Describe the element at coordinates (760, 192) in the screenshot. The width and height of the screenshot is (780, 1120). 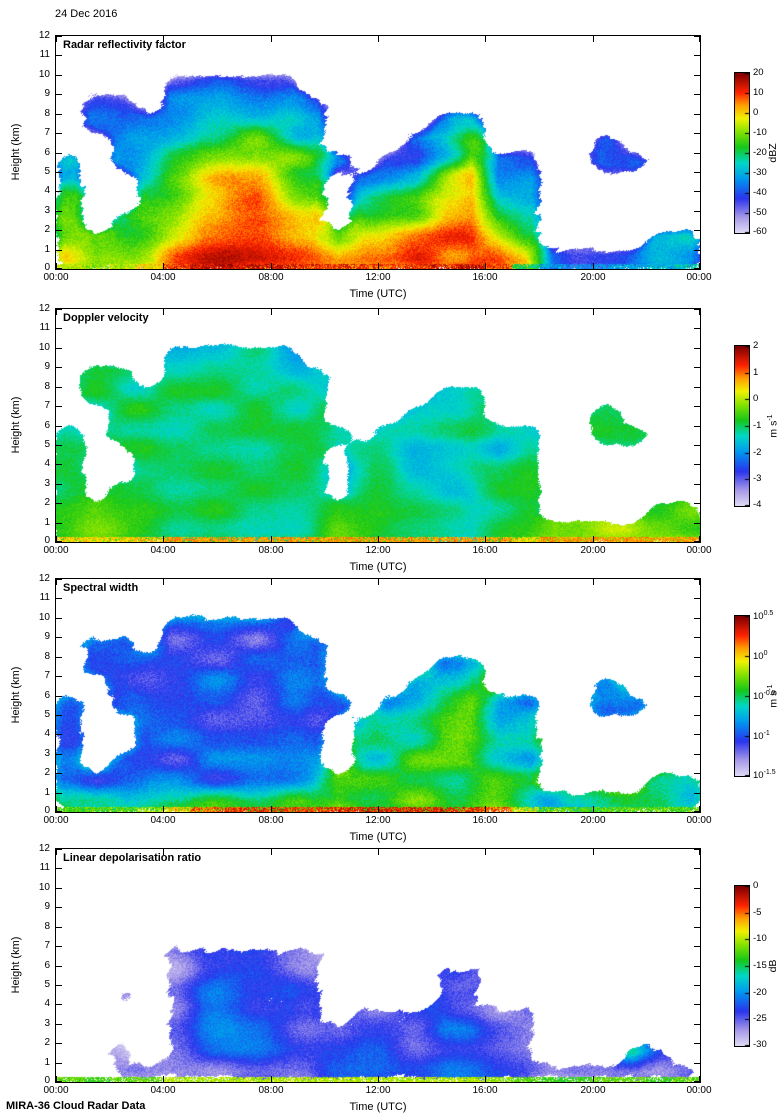
I see `colorbar-tick-label: -40` at that location.